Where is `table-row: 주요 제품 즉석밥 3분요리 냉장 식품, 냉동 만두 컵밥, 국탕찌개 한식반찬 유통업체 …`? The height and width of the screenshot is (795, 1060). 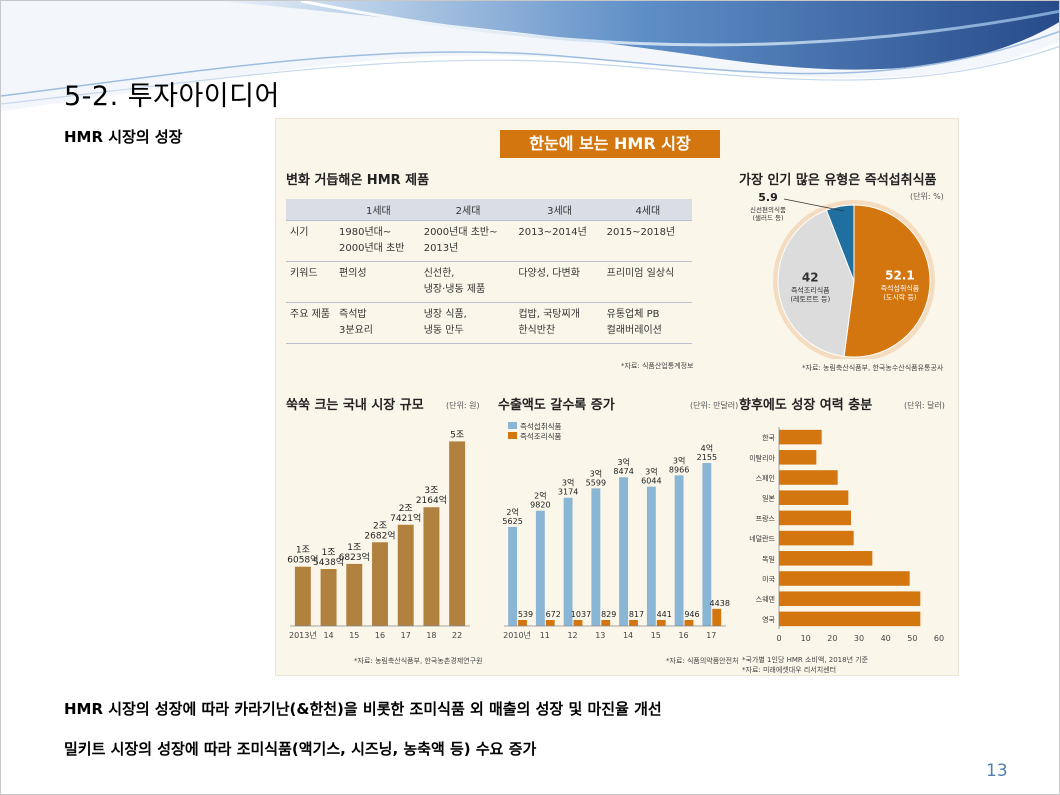
table-row: 주요 제품 즉석밥 3분요리 냉장 식품, 냉동 만두 컵밥, 국탕찌개 한식반찬 유통업체 … is located at coordinates (489, 323).